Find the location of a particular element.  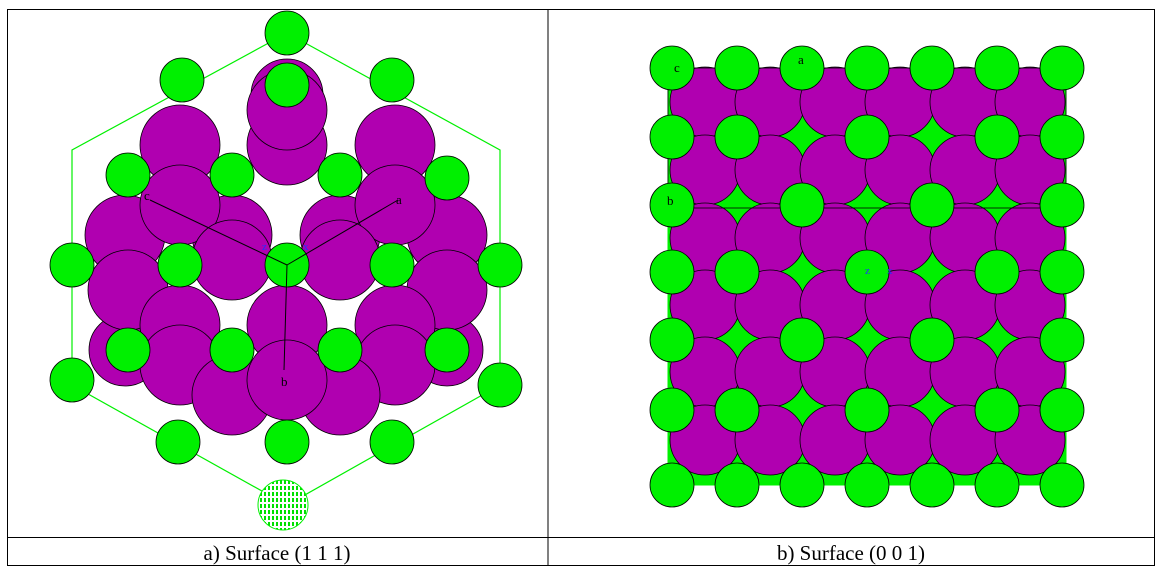

caption: a) Surface (1 1 1) is located at coordinates (277, 553).